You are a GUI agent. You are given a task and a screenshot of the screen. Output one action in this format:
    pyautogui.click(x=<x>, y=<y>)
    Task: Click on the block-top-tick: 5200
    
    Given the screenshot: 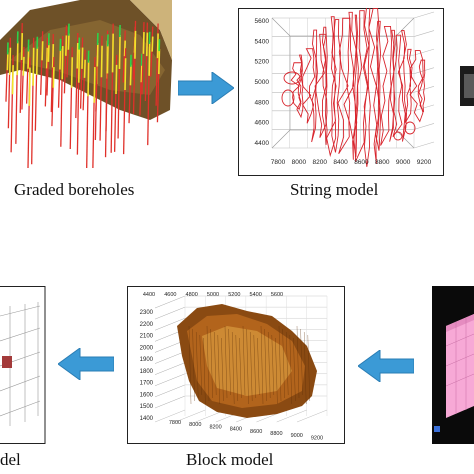 What is the action you would take?
    pyautogui.click(x=234, y=295)
    